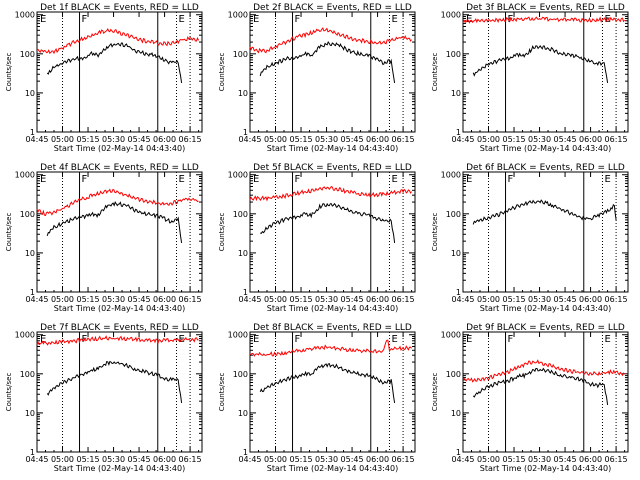 The height and width of the screenshot is (480, 640). What do you see at coordinates (332, 328) in the screenshot?
I see `plot-title: Det 8f BLACK = Events, RED = LLD` at bounding box center [332, 328].